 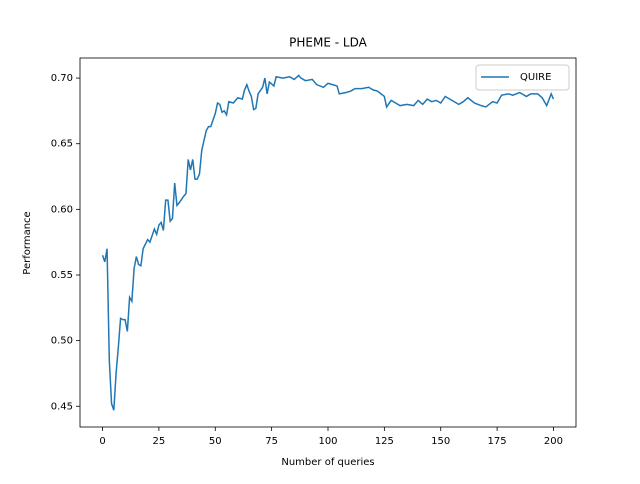 What do you see at coordinates (27, 242) in the screenshot?
I see `y-axis-label: Performance` at bounding box center [27, 242].